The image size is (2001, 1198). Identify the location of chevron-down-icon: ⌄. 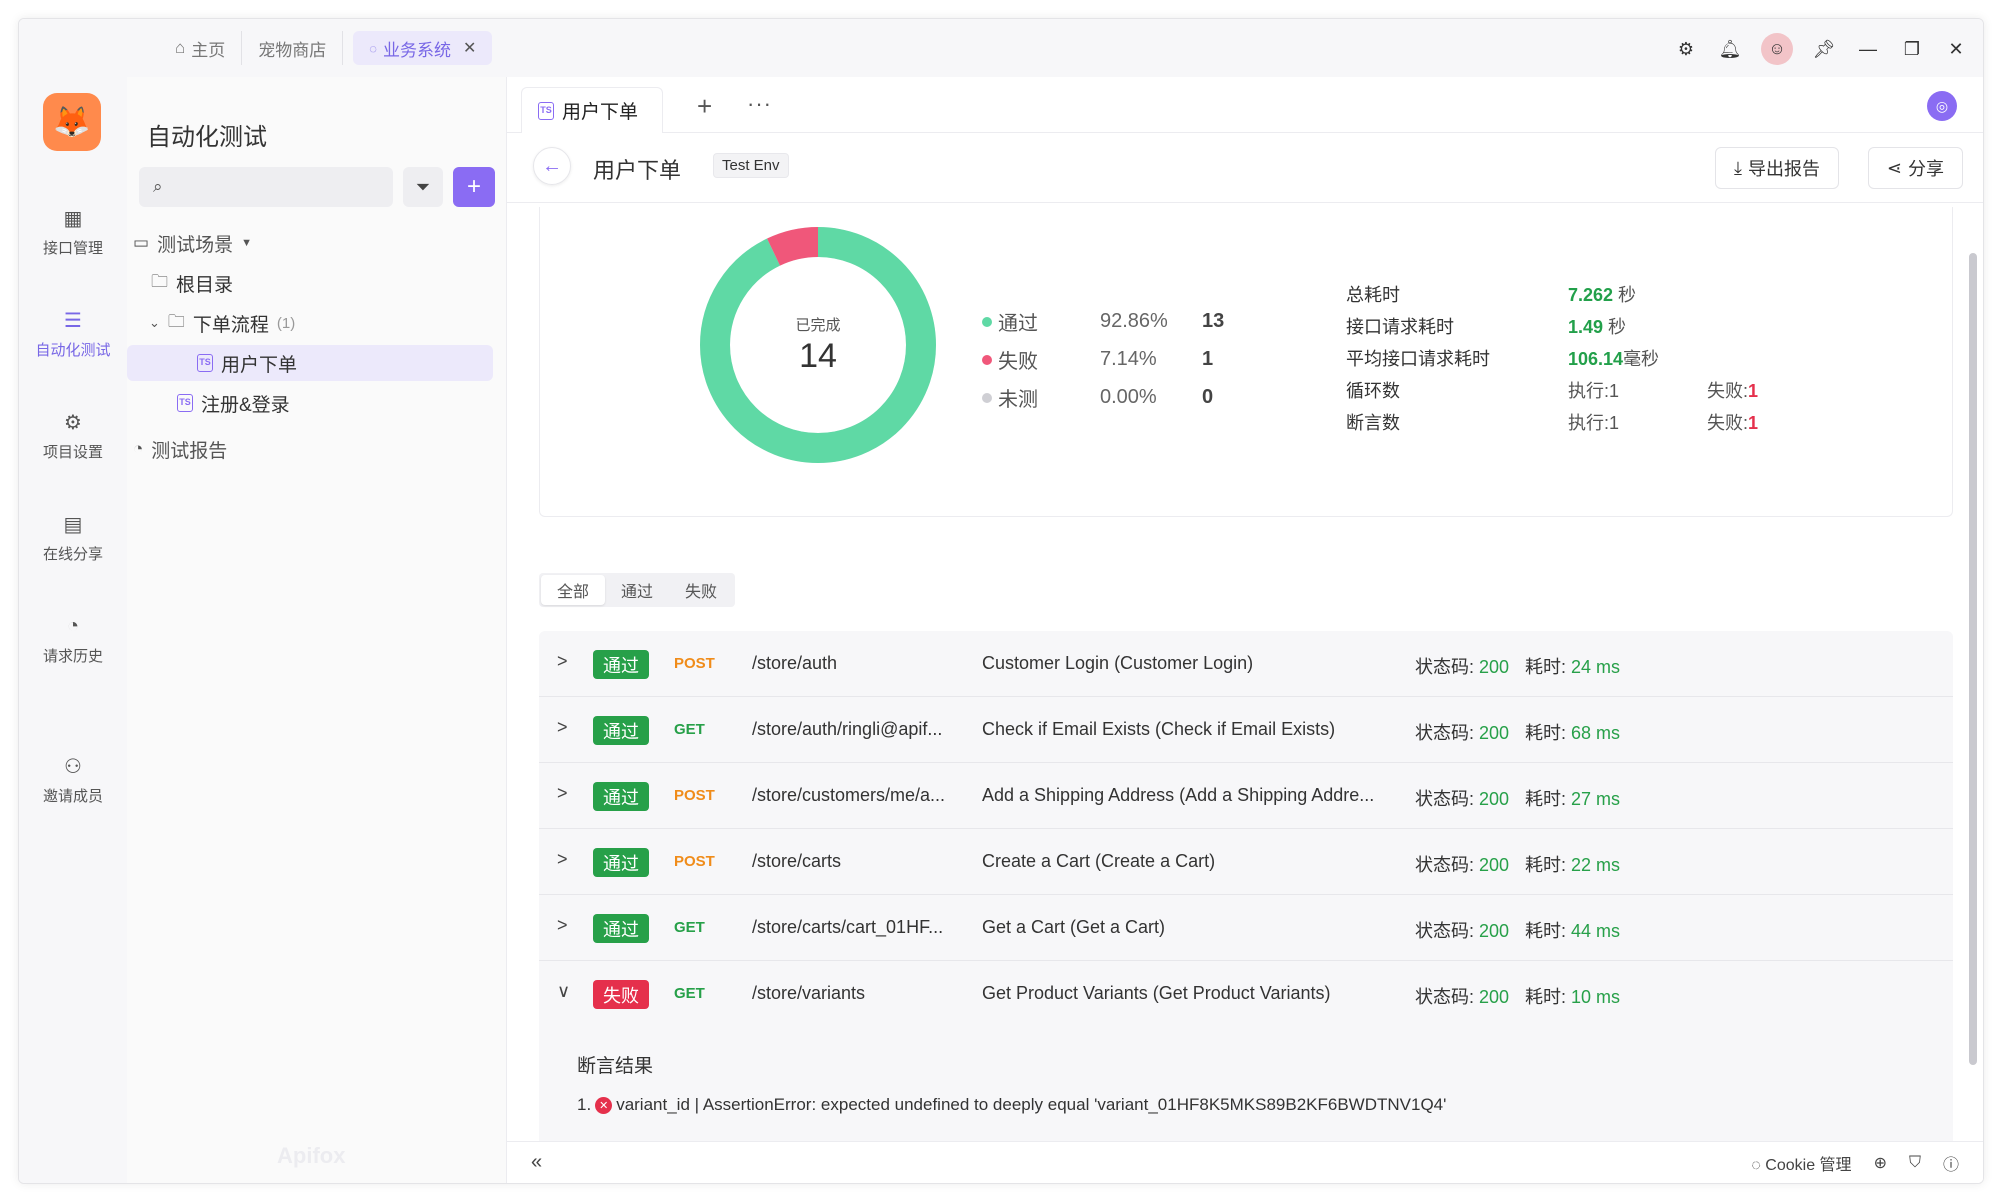
(154, 322).